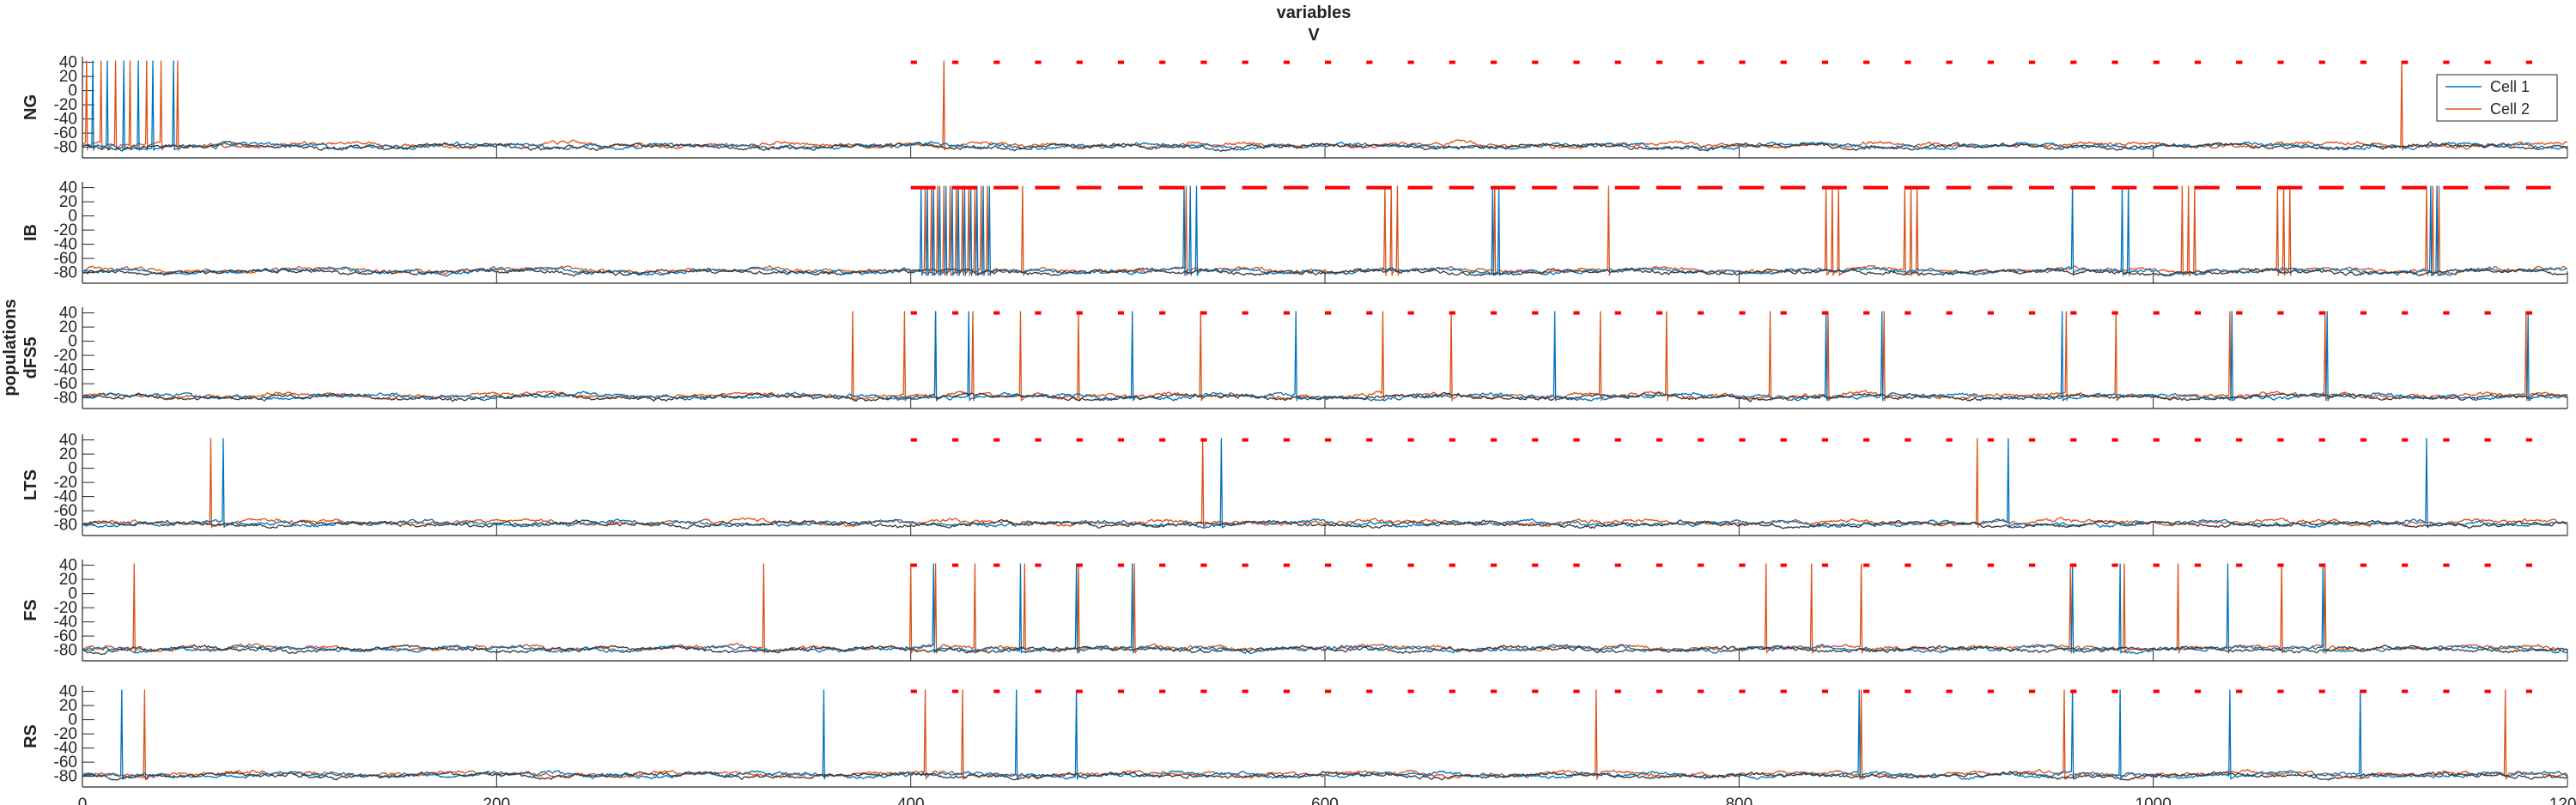 The height and width of the screenshot is (805, 2576). I want to click on x-tick-label: 400, so click(911, 800).